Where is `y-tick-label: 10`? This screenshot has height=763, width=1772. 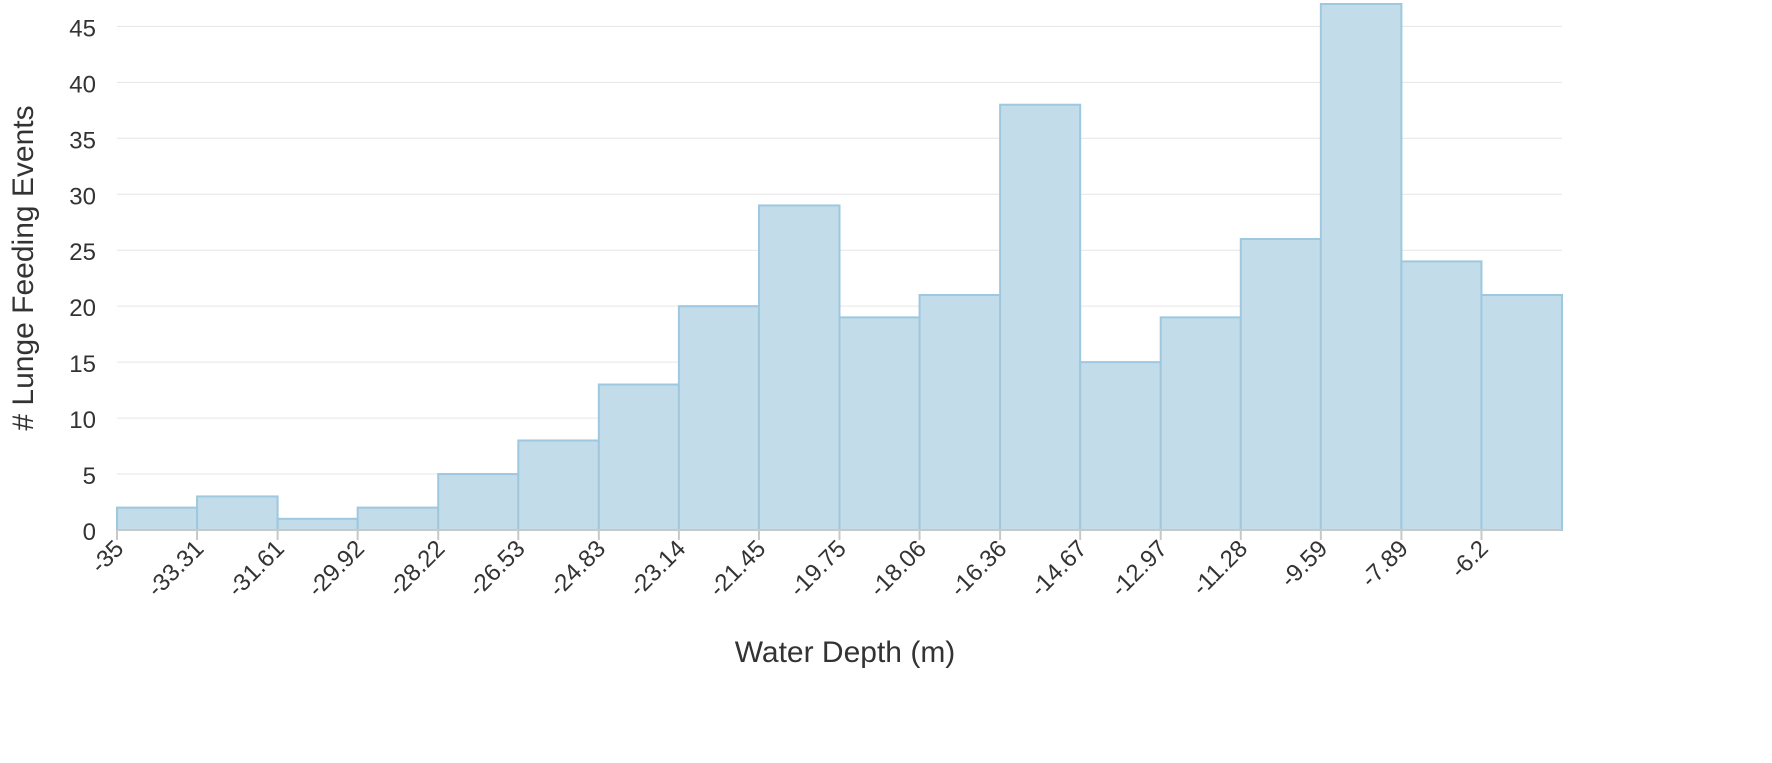
y-tick-label: 10 is located at coordinates (82, 420).